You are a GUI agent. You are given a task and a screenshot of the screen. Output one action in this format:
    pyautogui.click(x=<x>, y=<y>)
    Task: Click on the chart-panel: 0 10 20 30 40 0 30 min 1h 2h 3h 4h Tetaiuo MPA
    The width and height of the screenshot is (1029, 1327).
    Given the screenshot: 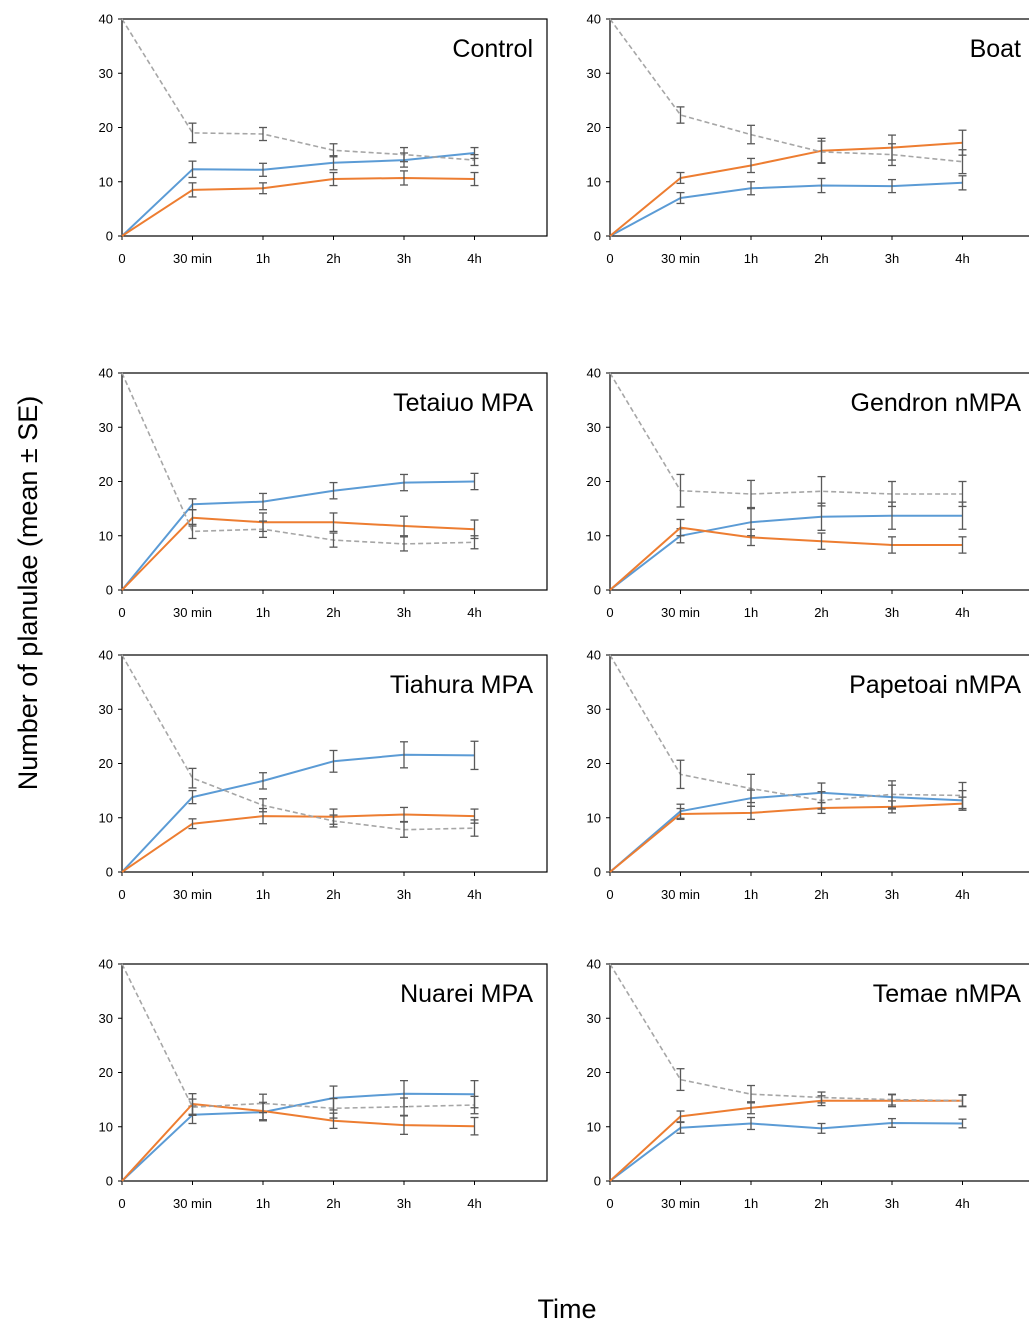 What is the action you would take?
    pyautogui.click(x=323, y=493)
    